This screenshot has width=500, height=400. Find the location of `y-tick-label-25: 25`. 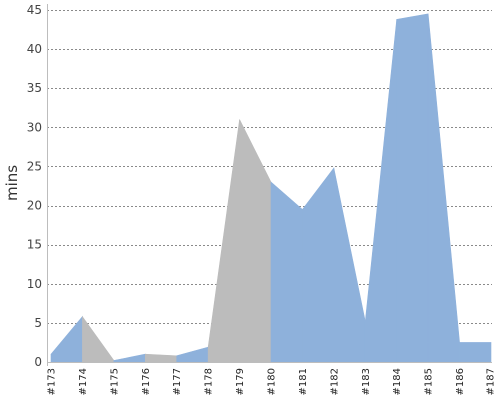

y-tick-label-25: 25 is located at coordinates (34, 166).